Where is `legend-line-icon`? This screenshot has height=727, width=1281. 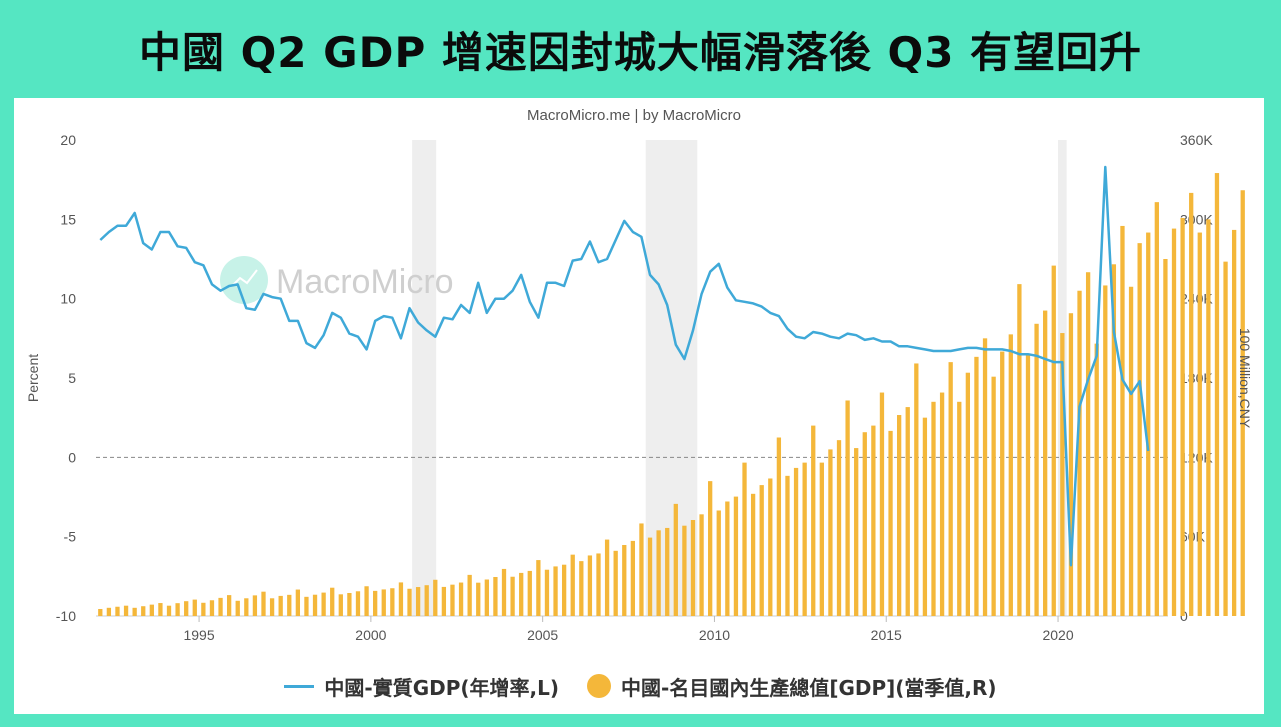 legend-line-icon is located at coordinates (299, 686).